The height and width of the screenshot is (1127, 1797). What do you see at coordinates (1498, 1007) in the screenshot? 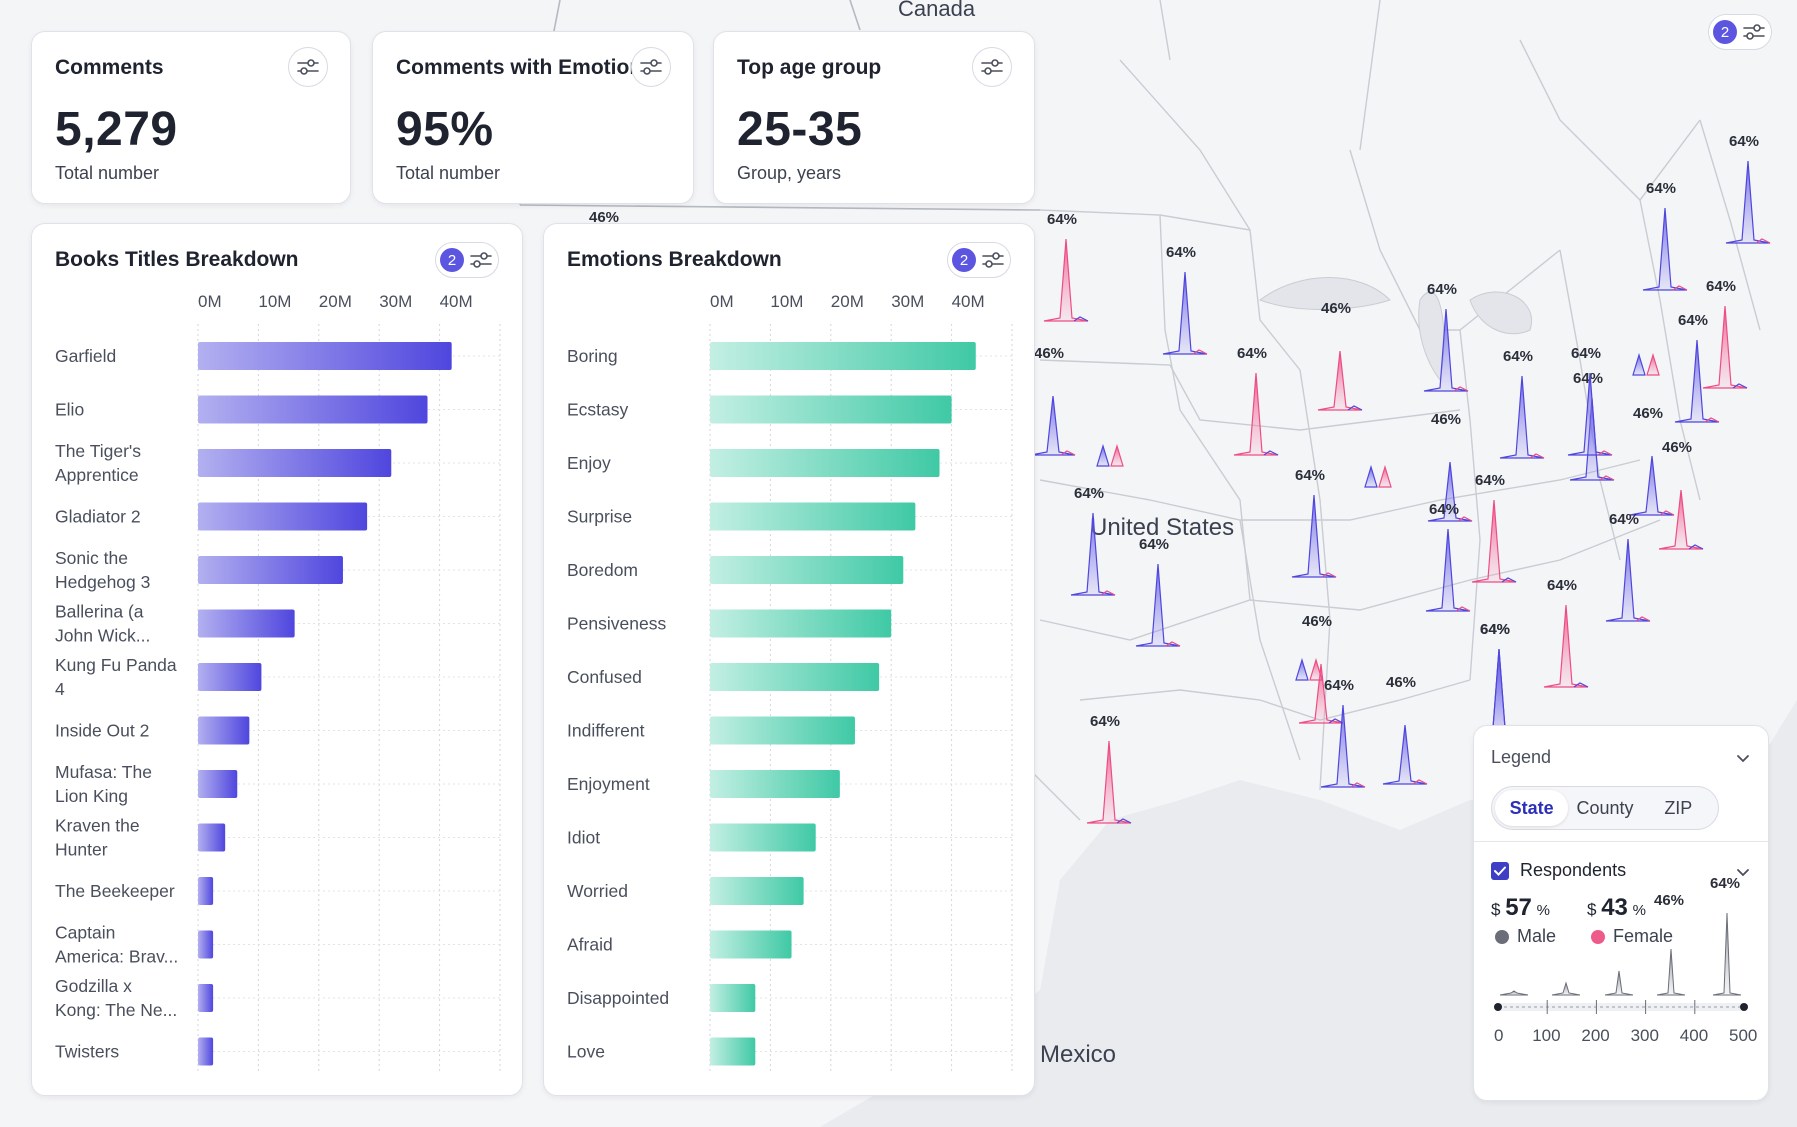
I see `range-handle-min` at bounding box center [1498, 1007].